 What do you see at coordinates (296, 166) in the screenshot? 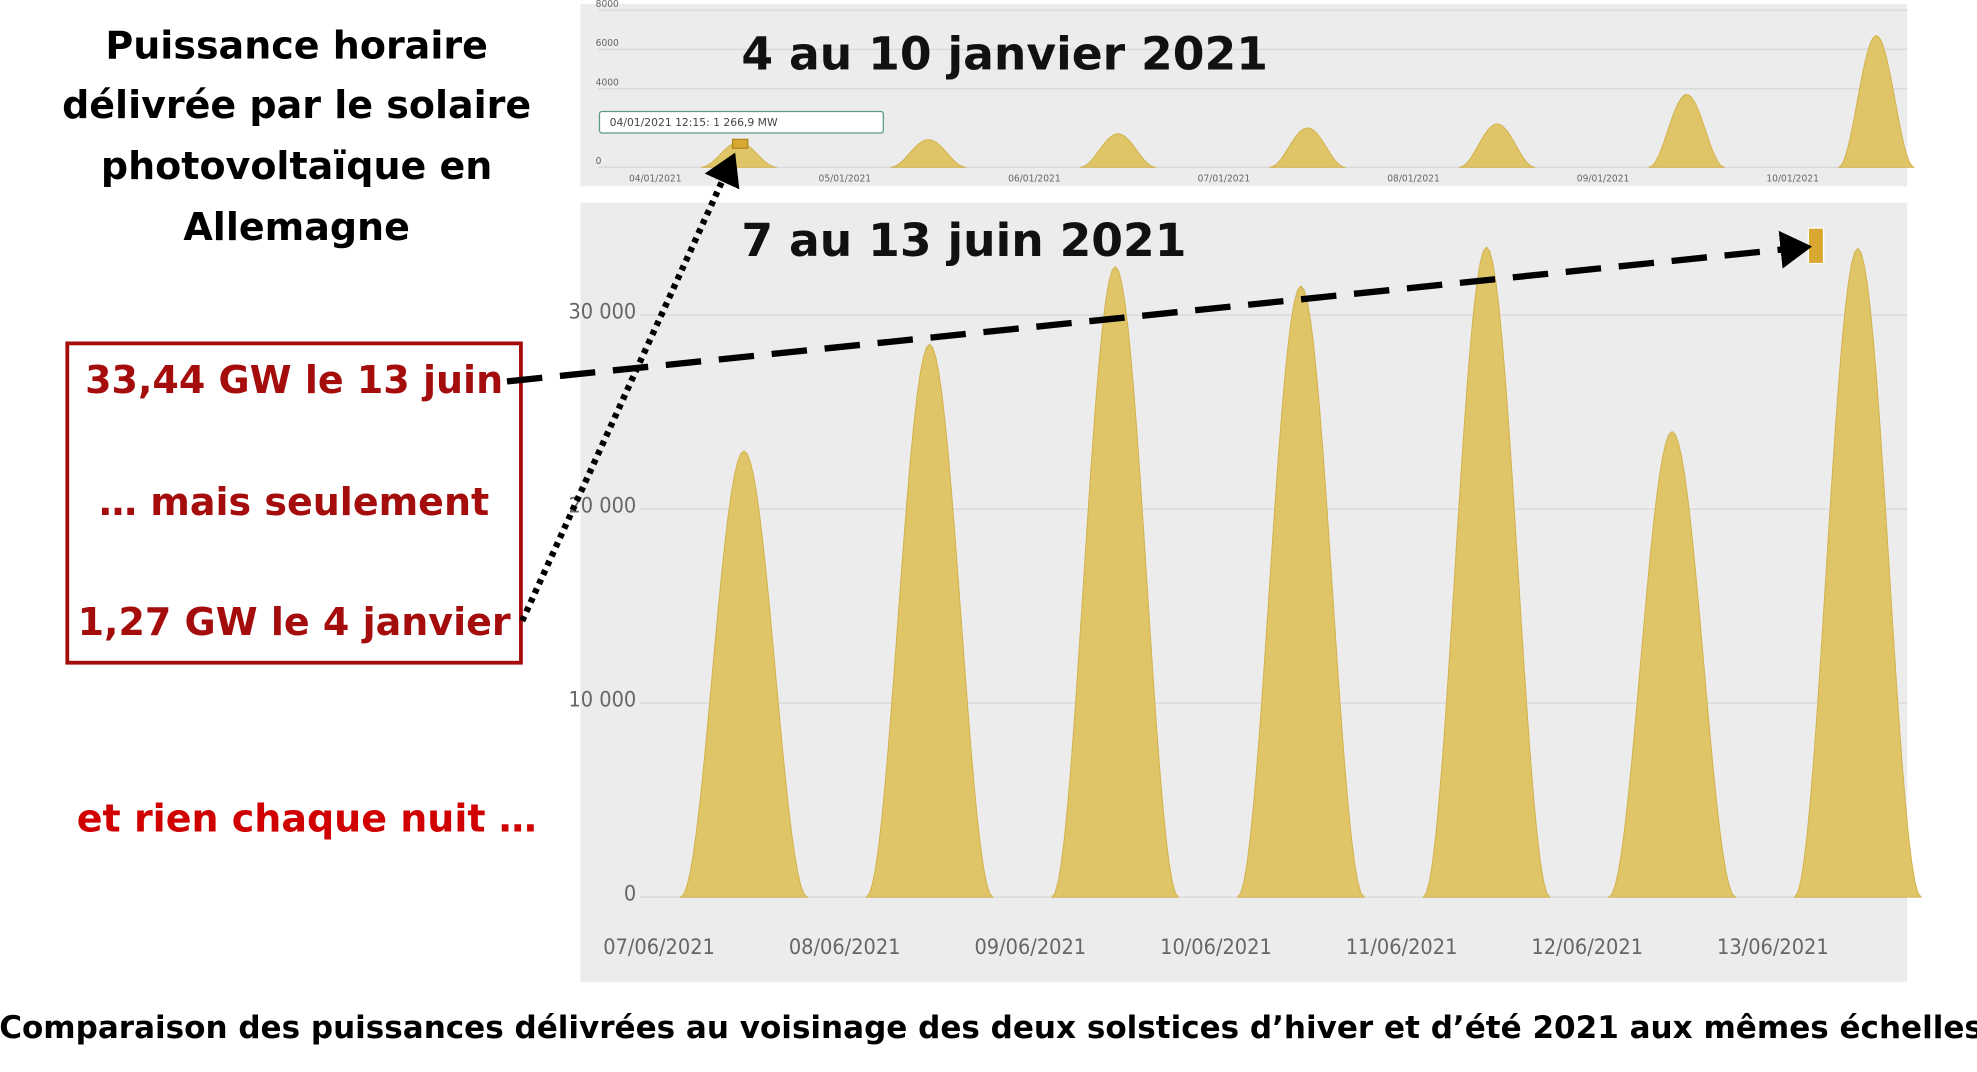
I see `title-line: photovoltaïque en` at bounding box center [296, 166].